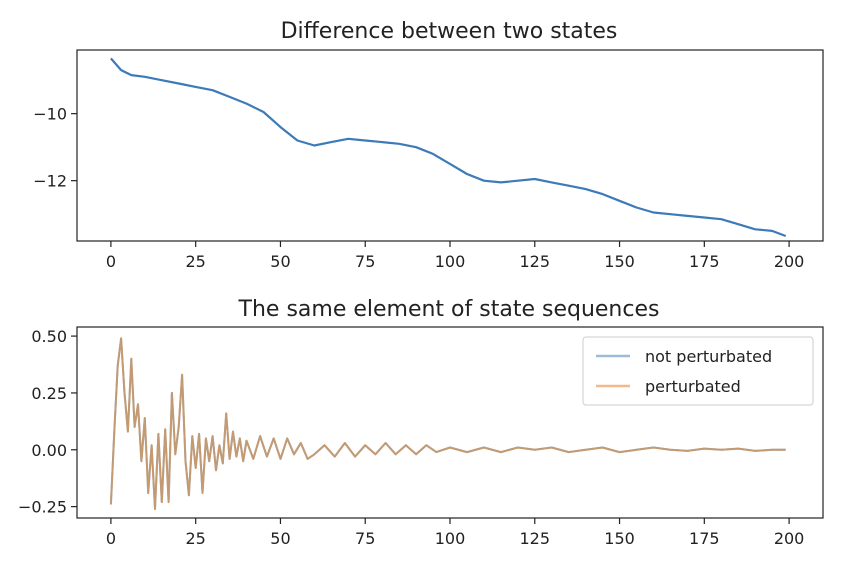 Image resolution: width=862 pixels, height=584 pixels. What do you see at coordinates (449, 309) in the screenshot?
I see `chart-title: The same element of state sequences` at bounding box center [449, 309].